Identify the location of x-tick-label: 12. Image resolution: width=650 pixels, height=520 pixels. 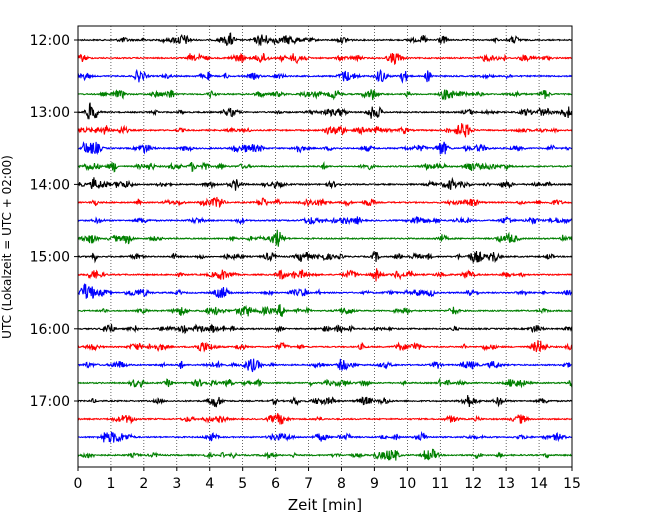
(473, 484).